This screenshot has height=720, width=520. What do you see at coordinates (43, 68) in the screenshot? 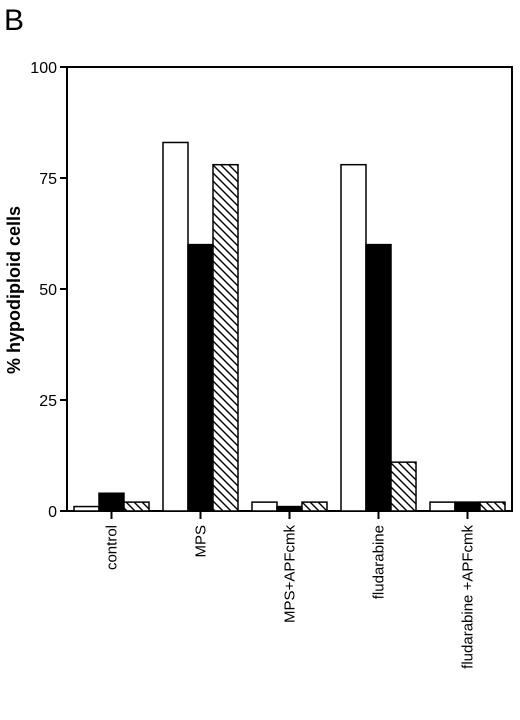
I see `y-tick-label-4: 100` at bounding box center [43, 68].